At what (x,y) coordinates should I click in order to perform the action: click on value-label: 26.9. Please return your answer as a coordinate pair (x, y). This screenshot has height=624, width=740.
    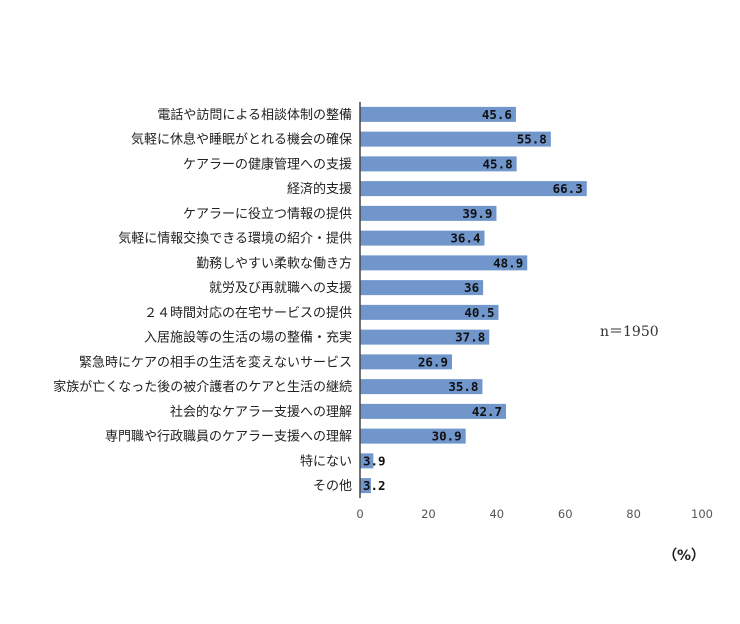
    Looking at the image, I should click on (433, 361).